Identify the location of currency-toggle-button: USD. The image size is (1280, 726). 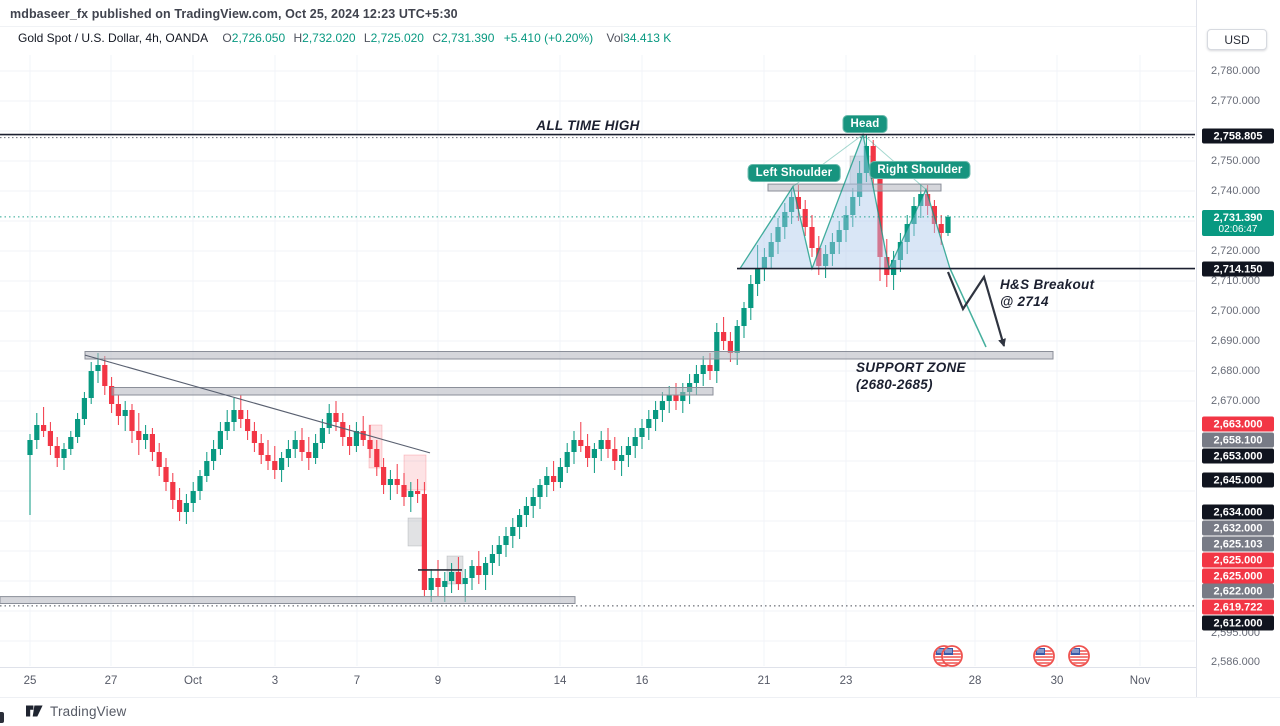
(1237, 39).